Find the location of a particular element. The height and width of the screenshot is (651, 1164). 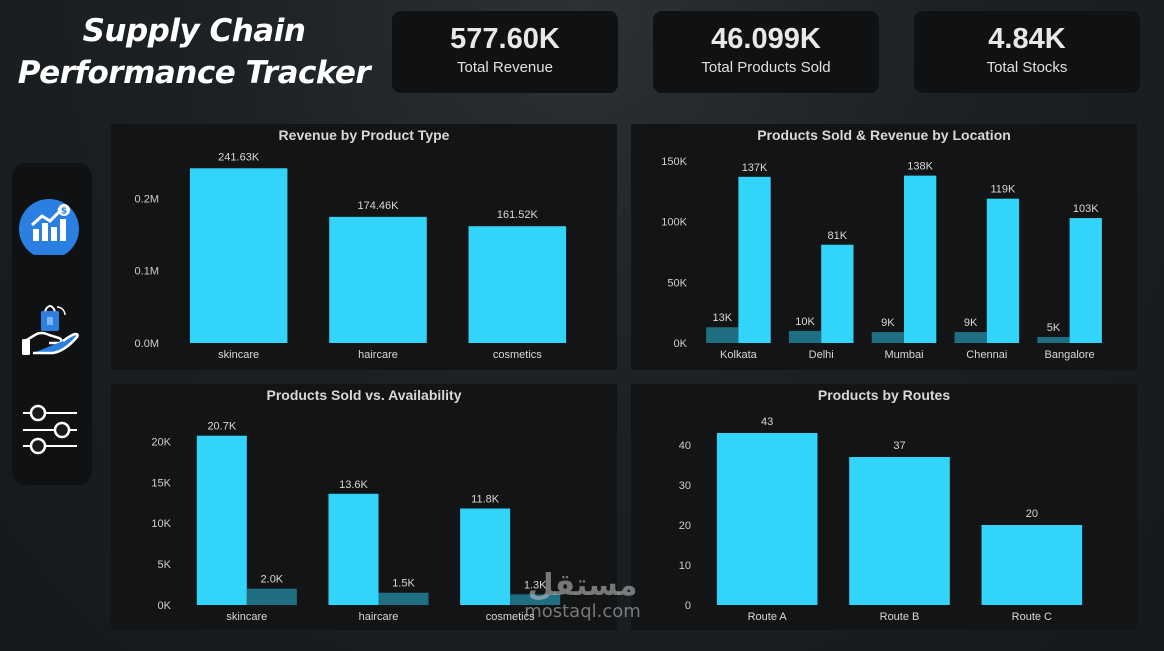

y-tick-label: 150K is located at coordinates (674, 162).